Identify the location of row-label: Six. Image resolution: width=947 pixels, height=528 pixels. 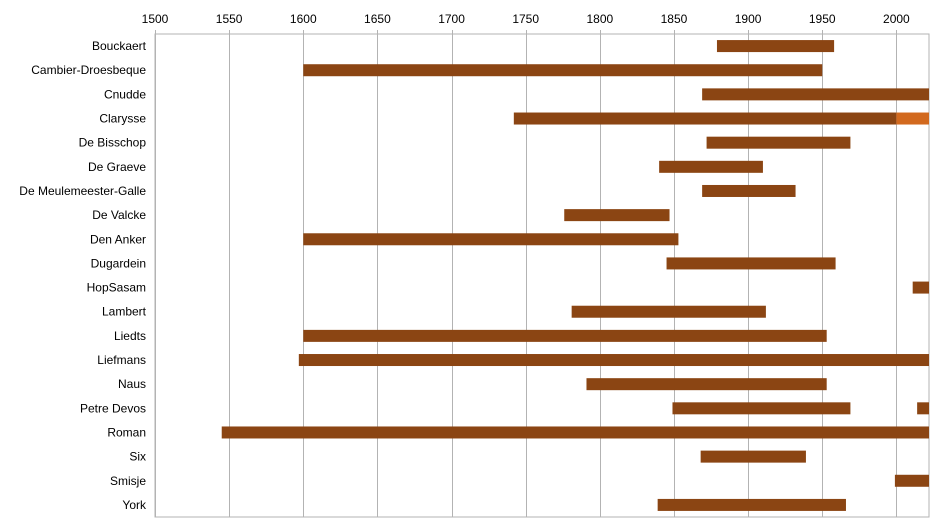
(137, 457).